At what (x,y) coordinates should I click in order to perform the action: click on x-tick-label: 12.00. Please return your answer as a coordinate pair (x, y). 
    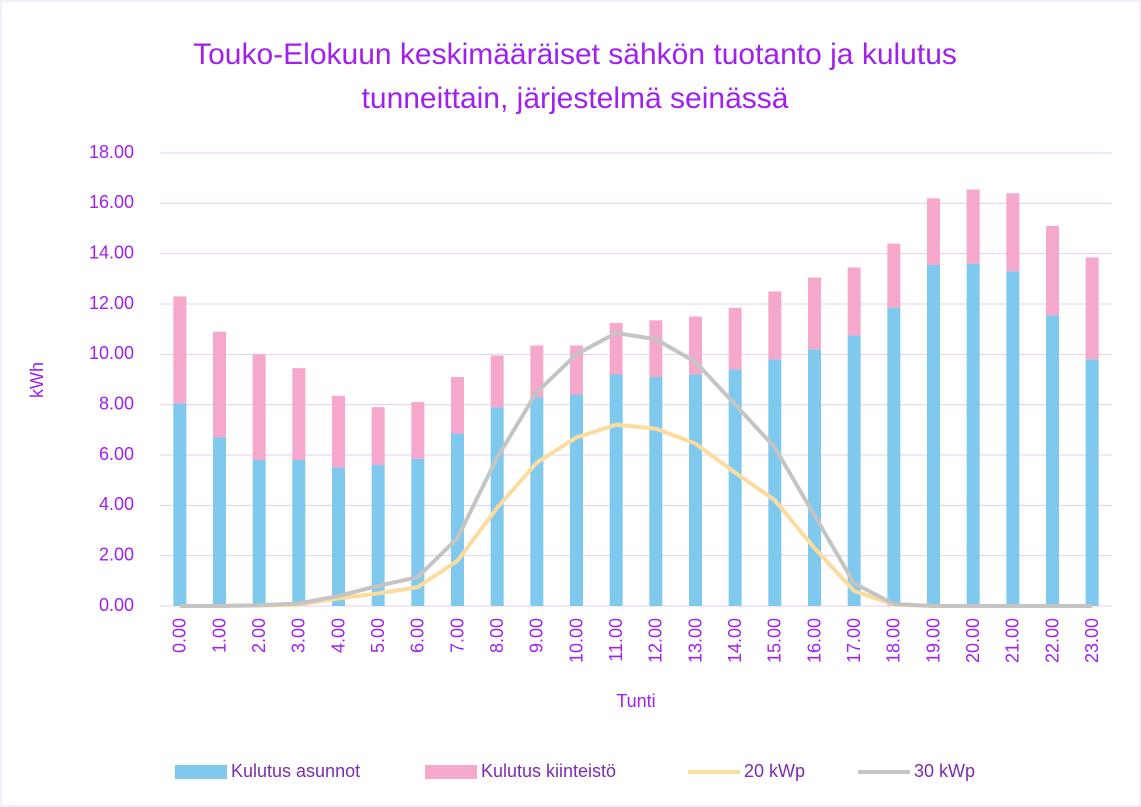
    Looking at the image, I should click on (656, 640).